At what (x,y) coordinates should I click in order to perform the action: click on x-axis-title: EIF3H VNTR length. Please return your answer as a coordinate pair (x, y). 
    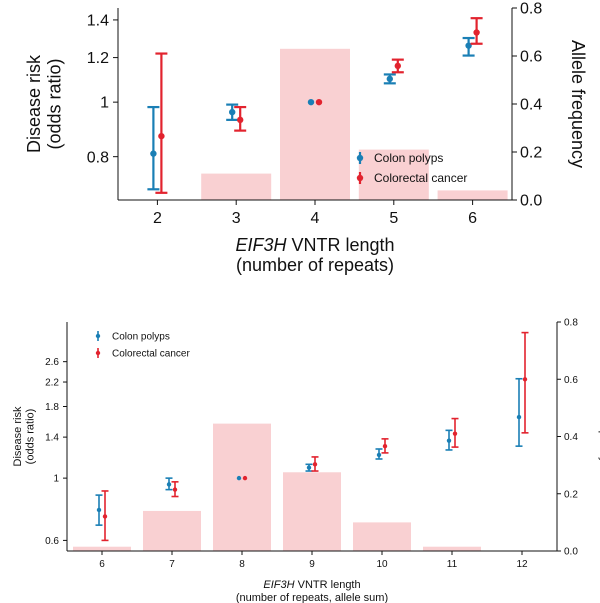
    Looking at the image, I should click on (314, 245).